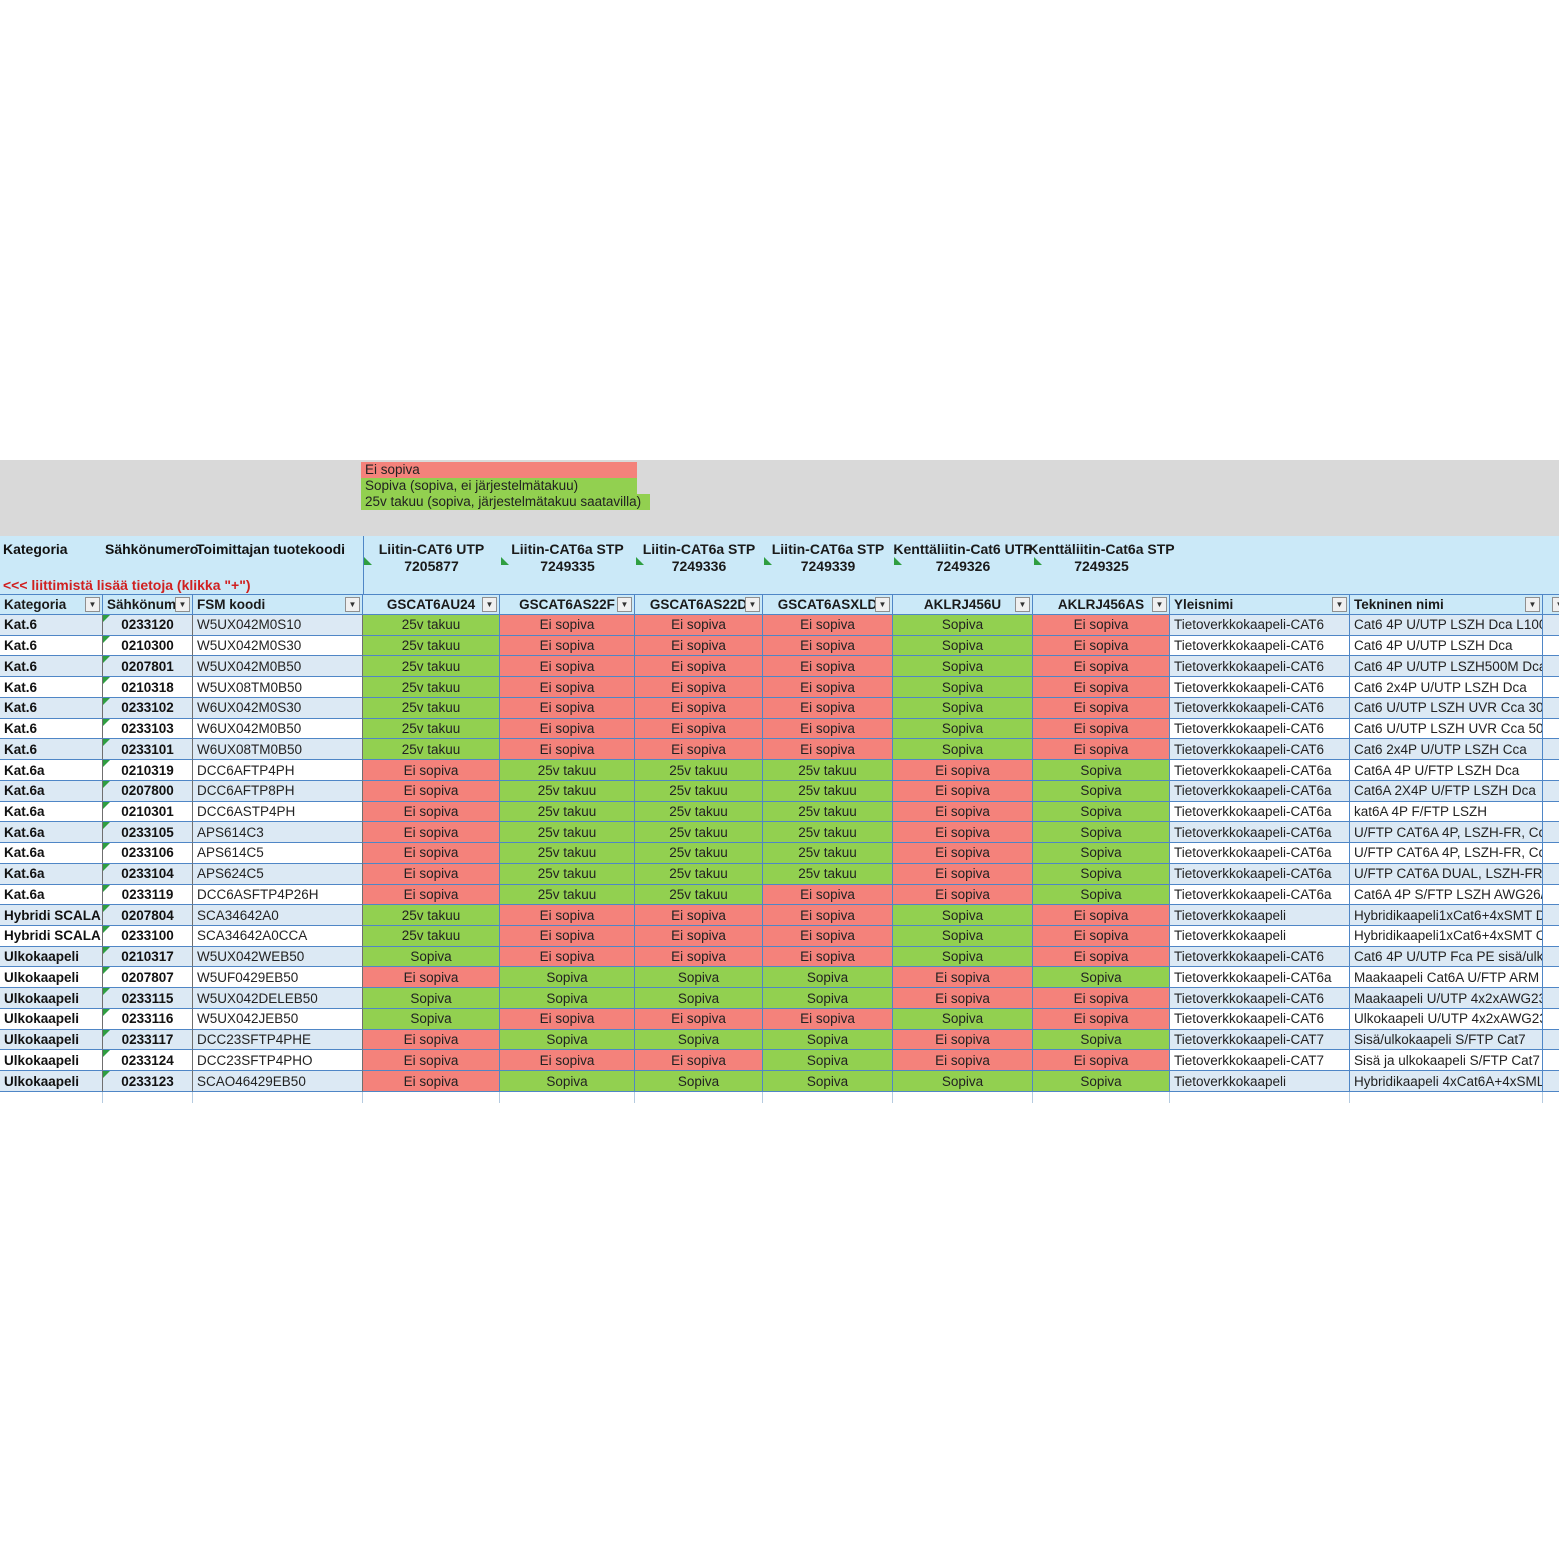  I want to click on fsm-cell: DCC23SFTP4PHE, so click(278, 1040).